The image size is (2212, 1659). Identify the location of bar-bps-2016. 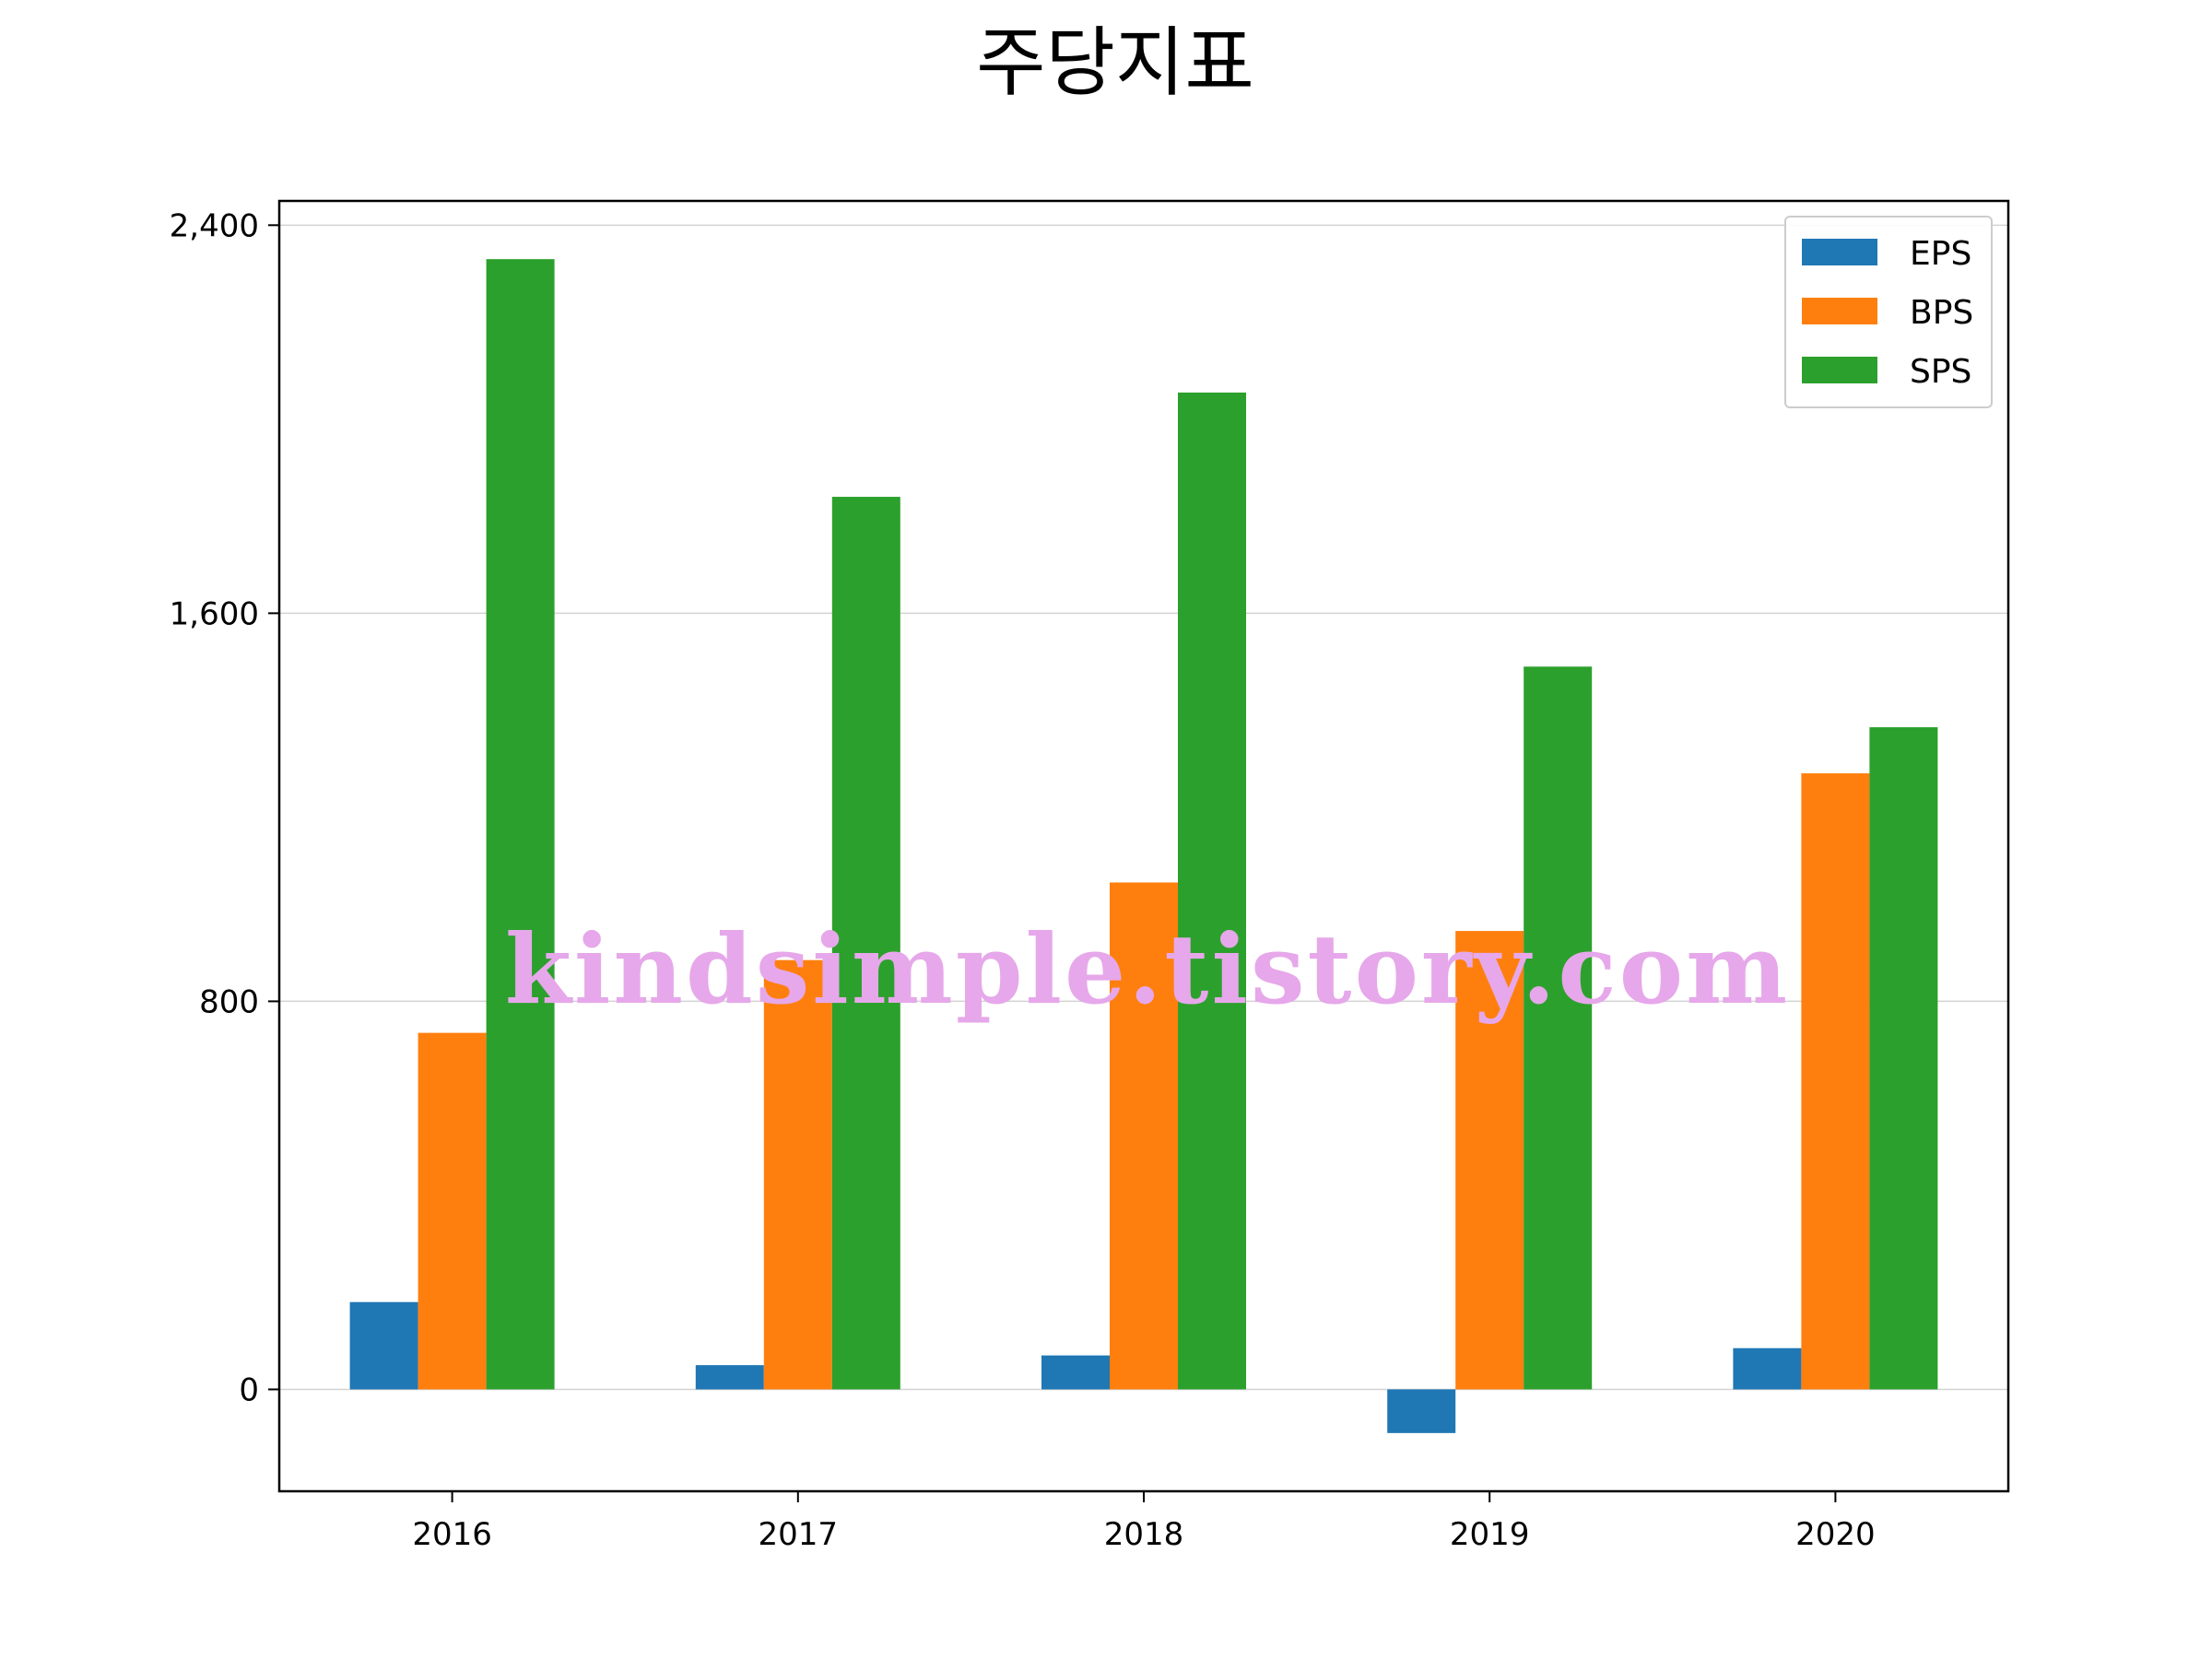
(452, 1211).